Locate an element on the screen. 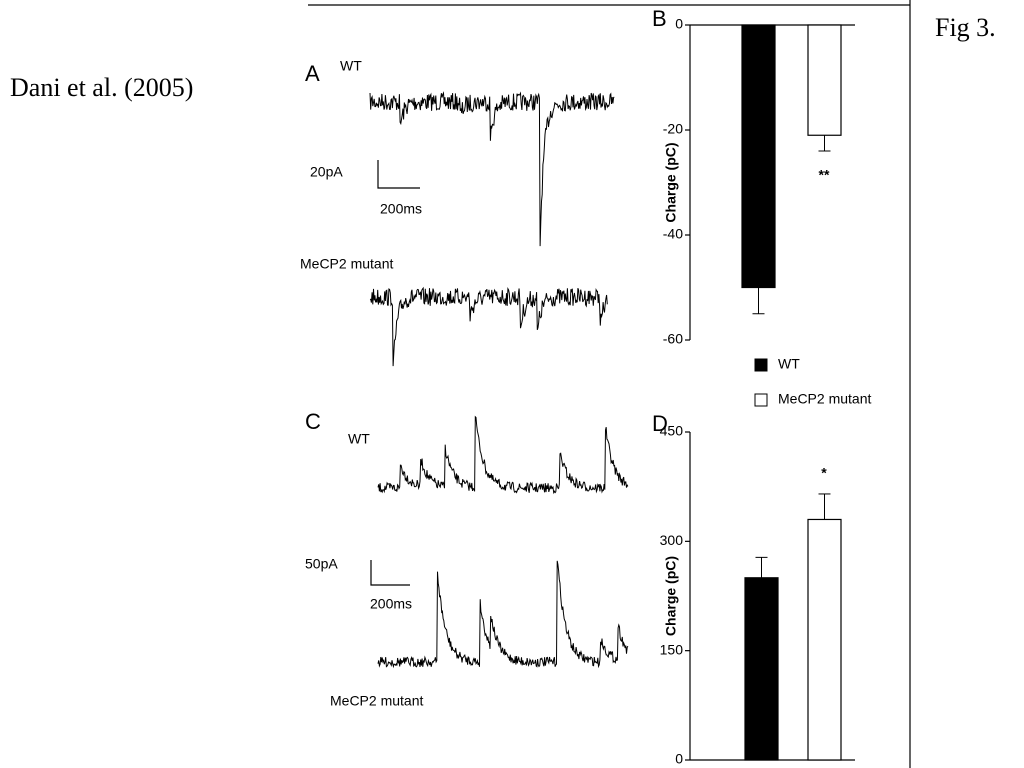 The image size is (1024, 768). y-tick-label: 300 is located at coordinates (672, 540).